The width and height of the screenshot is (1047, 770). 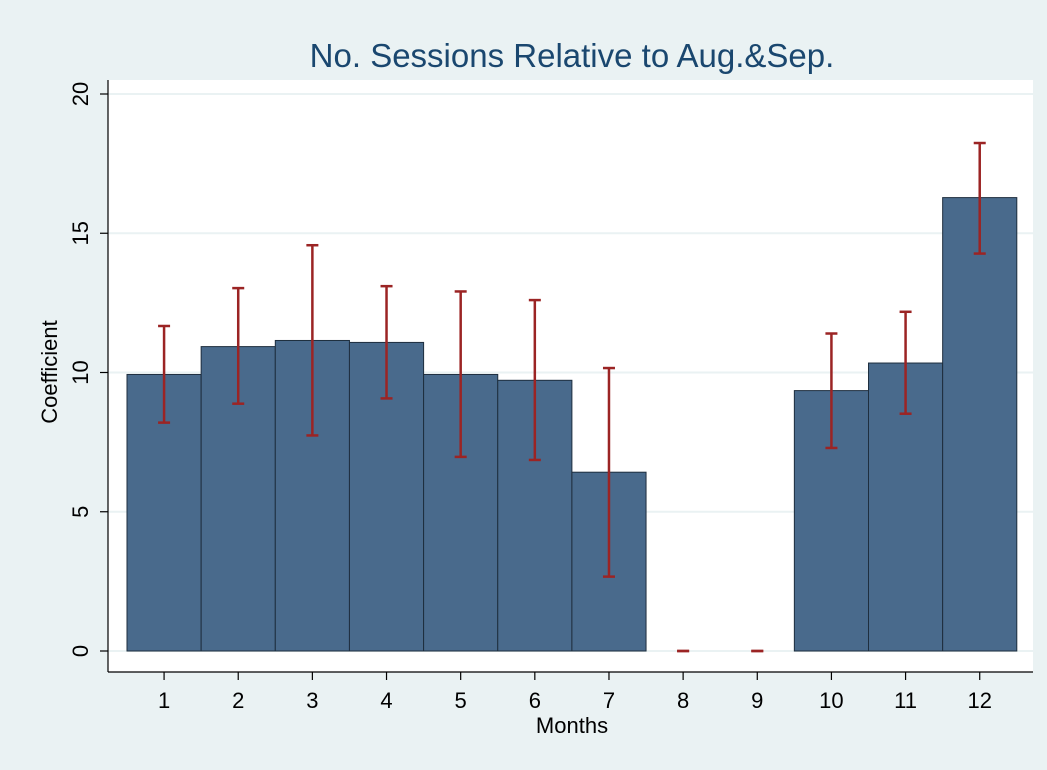 I want to click on y-tick-label: 20, so click(x=80, y=94).